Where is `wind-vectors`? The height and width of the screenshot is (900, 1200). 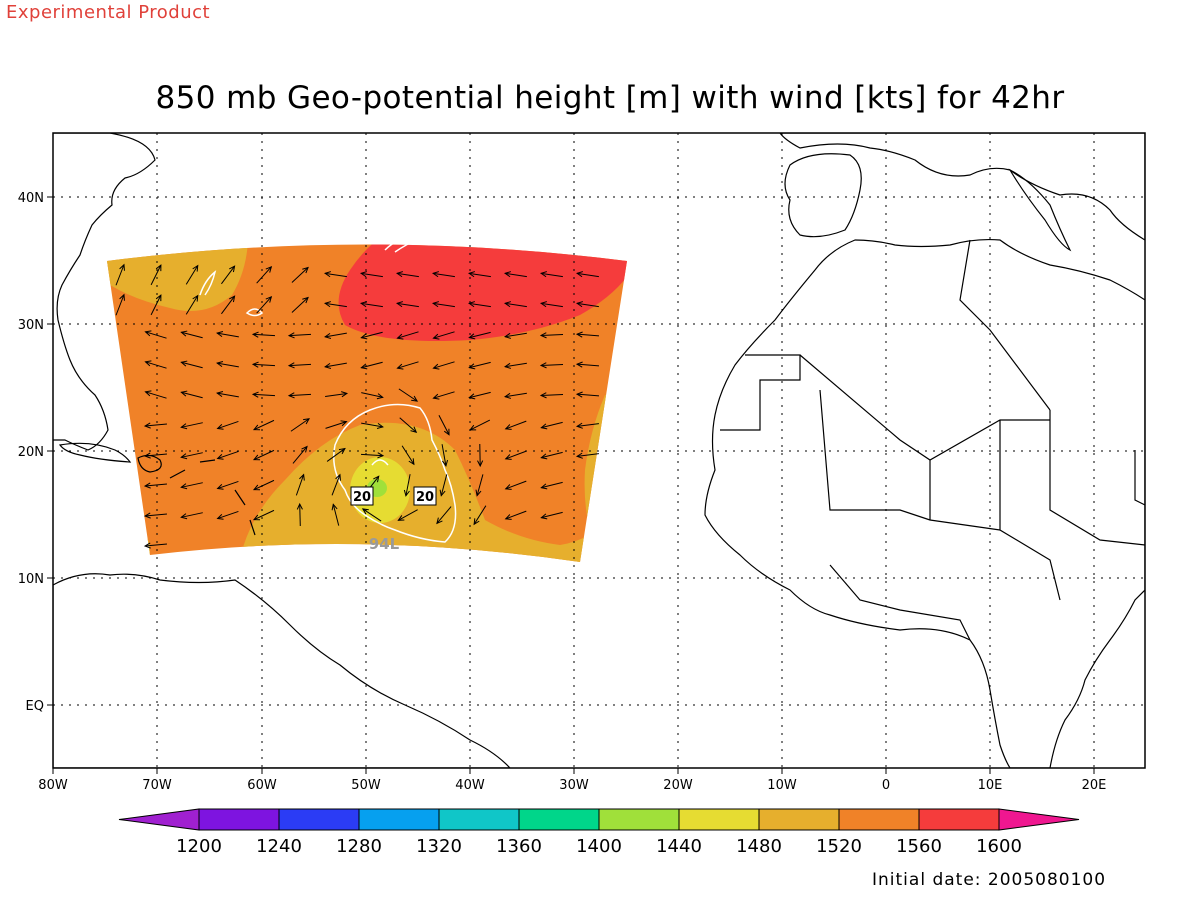 wind-vectors is located at coordinates (357, 406).